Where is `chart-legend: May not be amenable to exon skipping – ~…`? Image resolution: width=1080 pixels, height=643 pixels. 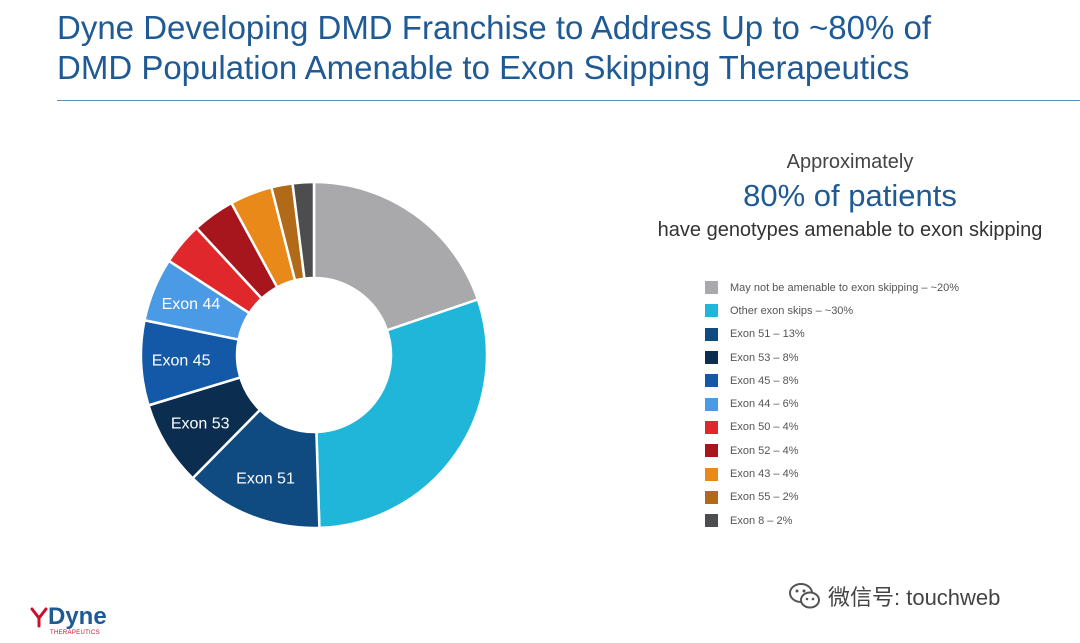 chart-legend: May not be amenable to exon skipping – ~… is located at coordinates (832, 404).